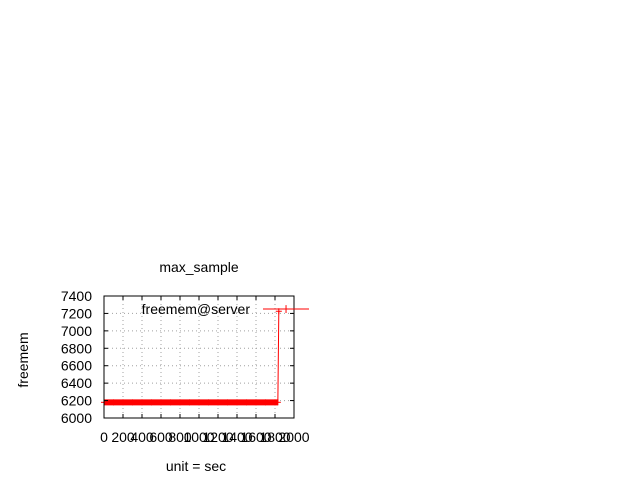 The height and width of the screenshot is (480, 640). Describe the element at coordinates (142, 437) in the screenshot. I see `x-tick-label: 400` at that location.